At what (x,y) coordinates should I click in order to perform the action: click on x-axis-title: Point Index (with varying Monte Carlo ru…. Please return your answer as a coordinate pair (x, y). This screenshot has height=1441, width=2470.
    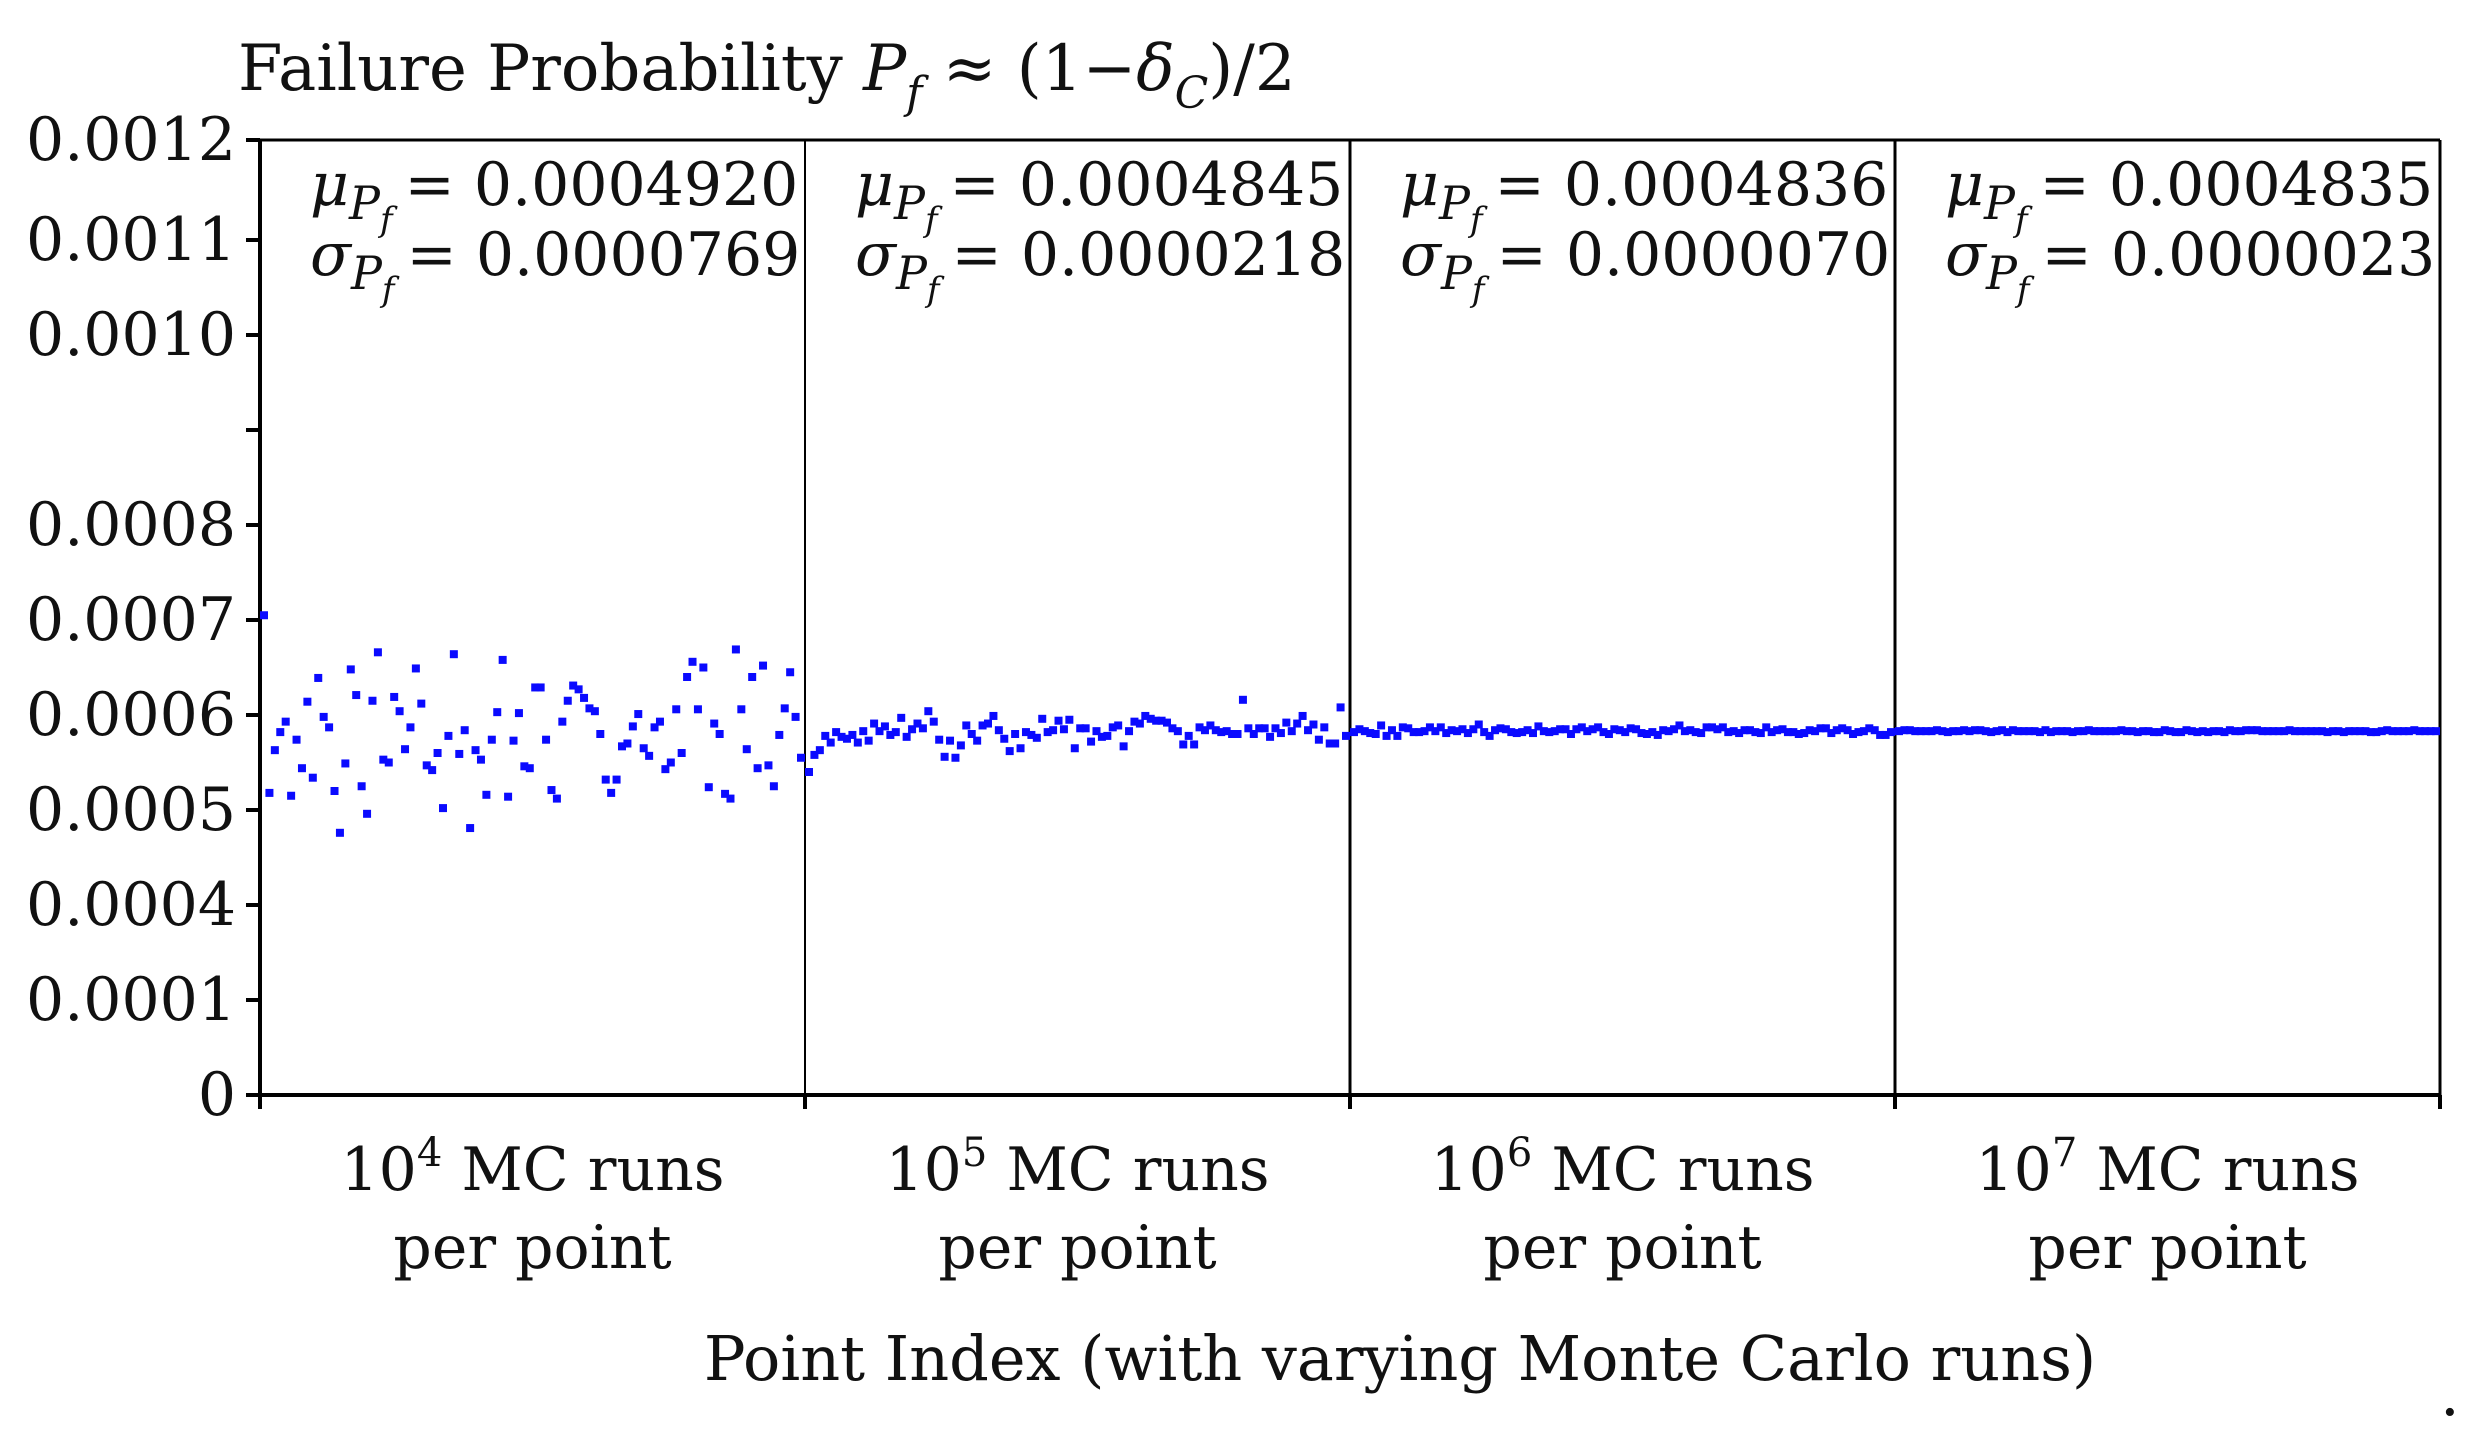
    Looking at the image, I should click on (1400, 1358).